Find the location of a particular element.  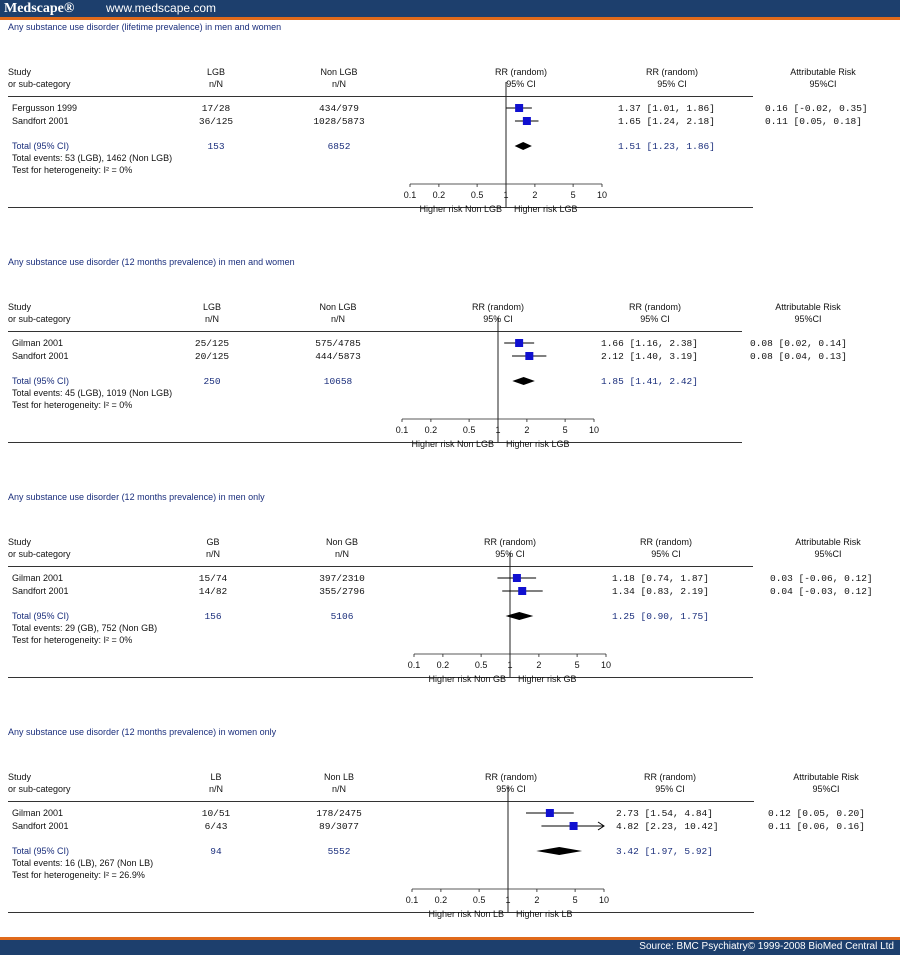

group-events: 36/125 is located at coordinates (216, 121).